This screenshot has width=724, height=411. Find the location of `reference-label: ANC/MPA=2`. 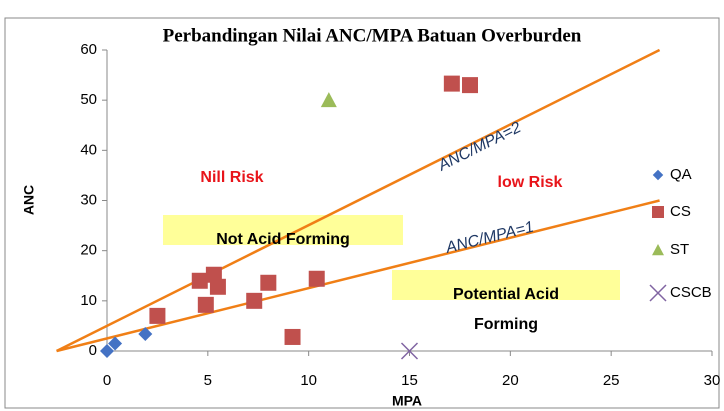

reference-label: ANC/MPA=2 is located at coordinates (479, 147).